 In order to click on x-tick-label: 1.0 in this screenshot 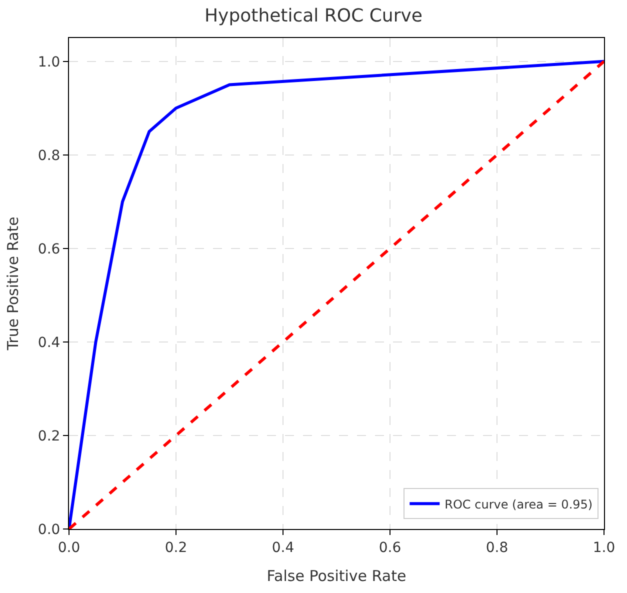, I will do `click(604, 548)`.